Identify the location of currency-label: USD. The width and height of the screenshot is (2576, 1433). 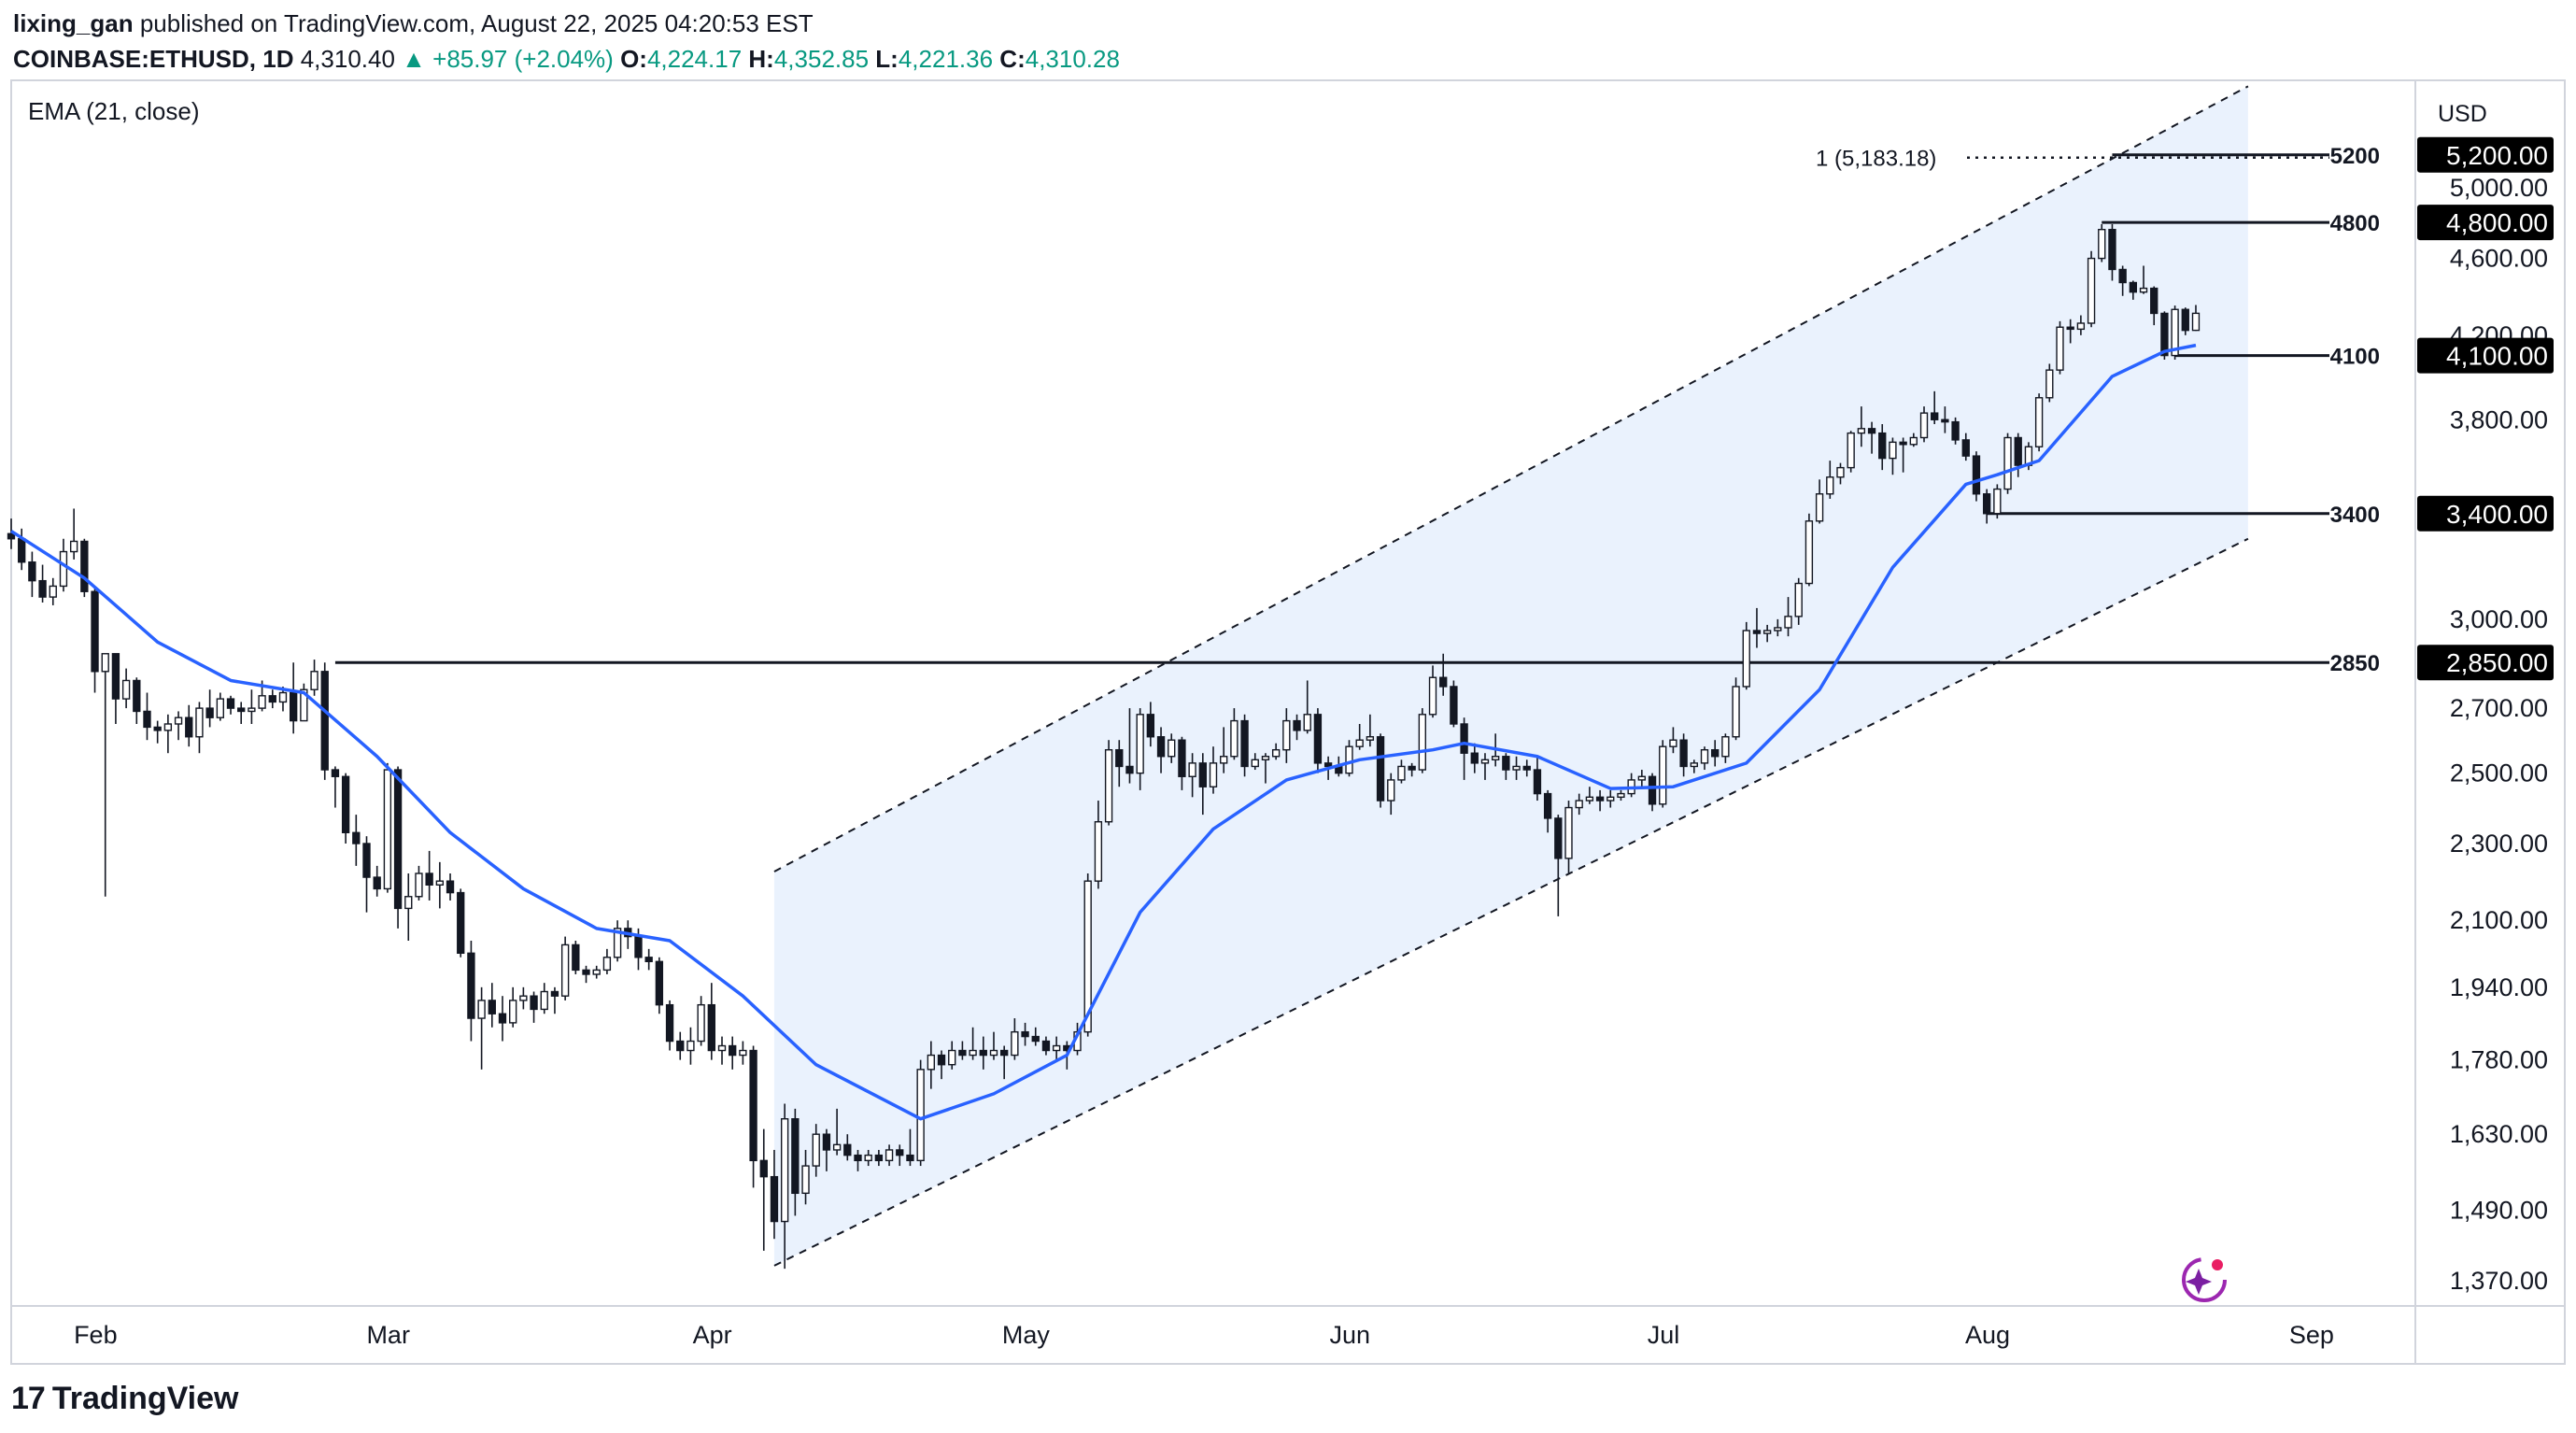
(2462, 114).